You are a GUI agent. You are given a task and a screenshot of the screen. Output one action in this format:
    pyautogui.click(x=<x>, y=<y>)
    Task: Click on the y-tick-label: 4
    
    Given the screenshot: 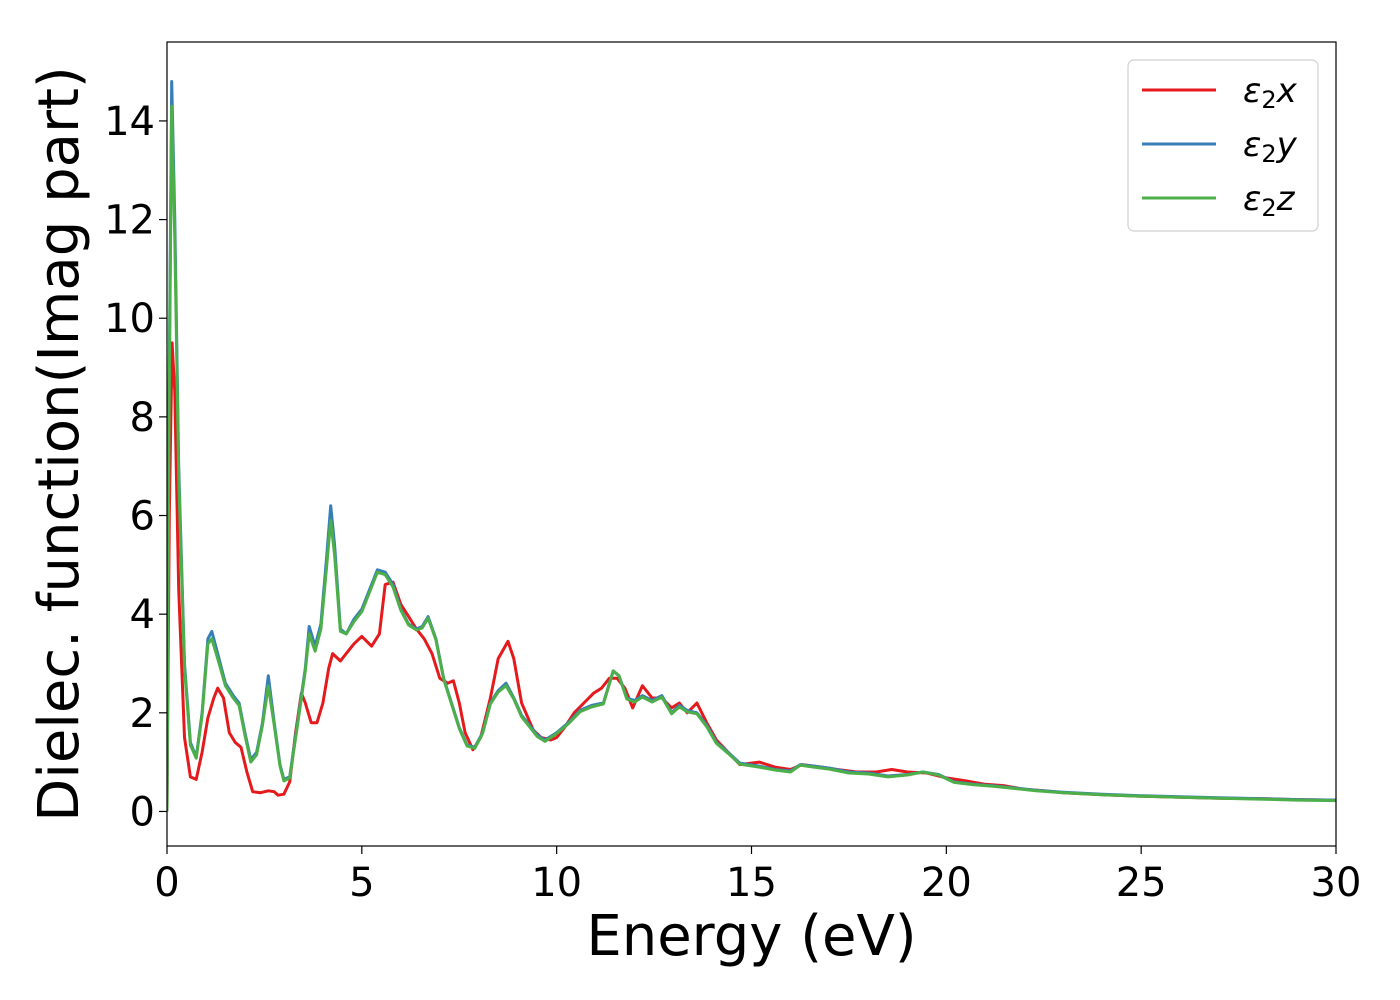 What is the action you would take?
    pyautogui.click(x=142, y=615)
    